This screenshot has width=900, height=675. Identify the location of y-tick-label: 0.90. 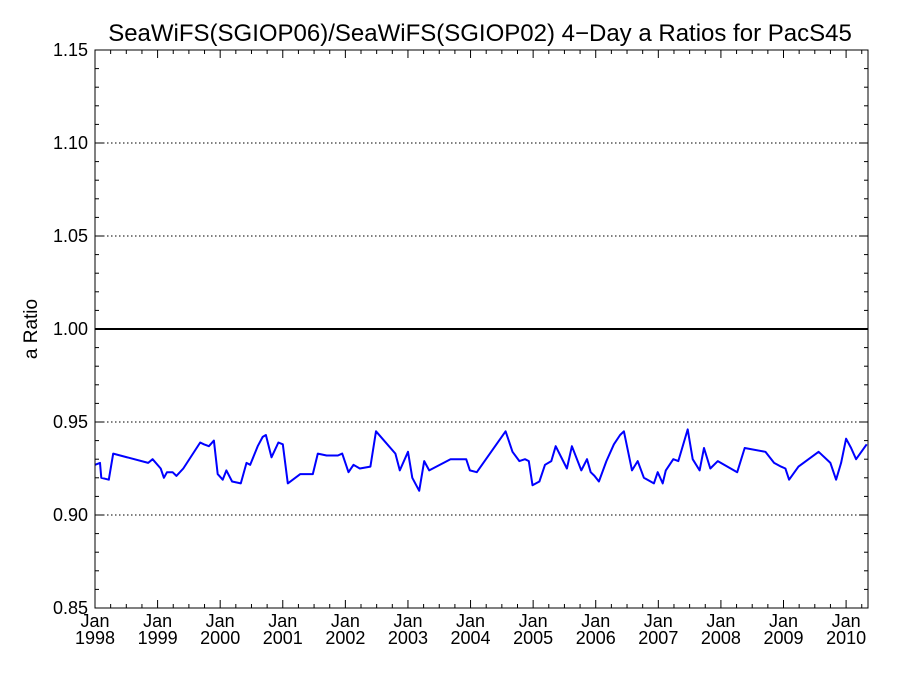
(70, 515).